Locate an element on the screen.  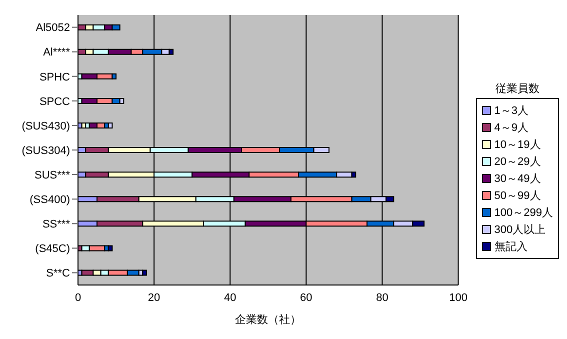
legend-label: 300人以上 is located at coordinates (520, 229).